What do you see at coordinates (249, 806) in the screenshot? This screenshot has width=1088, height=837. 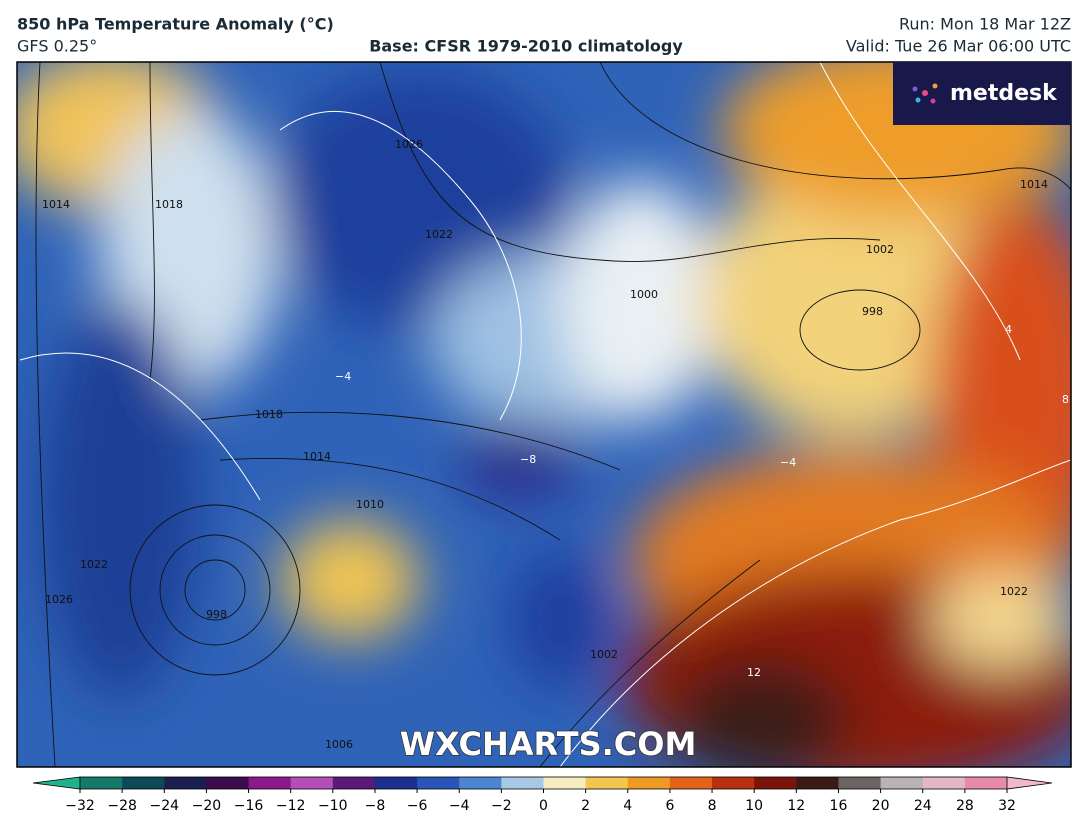 I see `colorbar-tick-label: −16` at bounding box center [249, 806].